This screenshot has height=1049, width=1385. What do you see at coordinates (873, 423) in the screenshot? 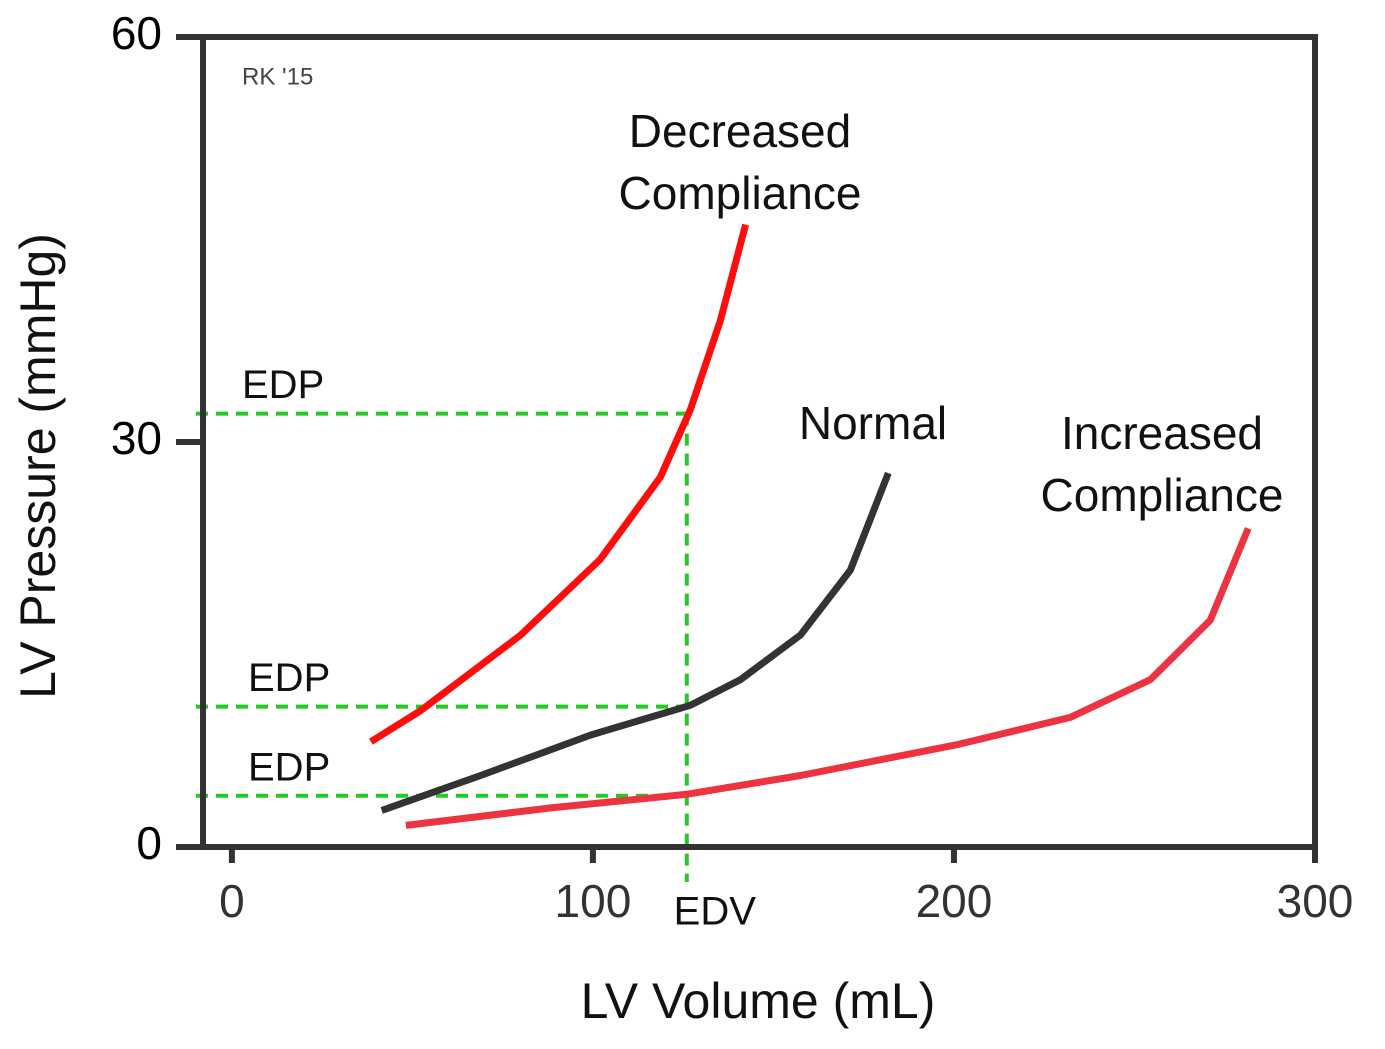
I see `series-label: Normal` at bounding box center [873, 423].